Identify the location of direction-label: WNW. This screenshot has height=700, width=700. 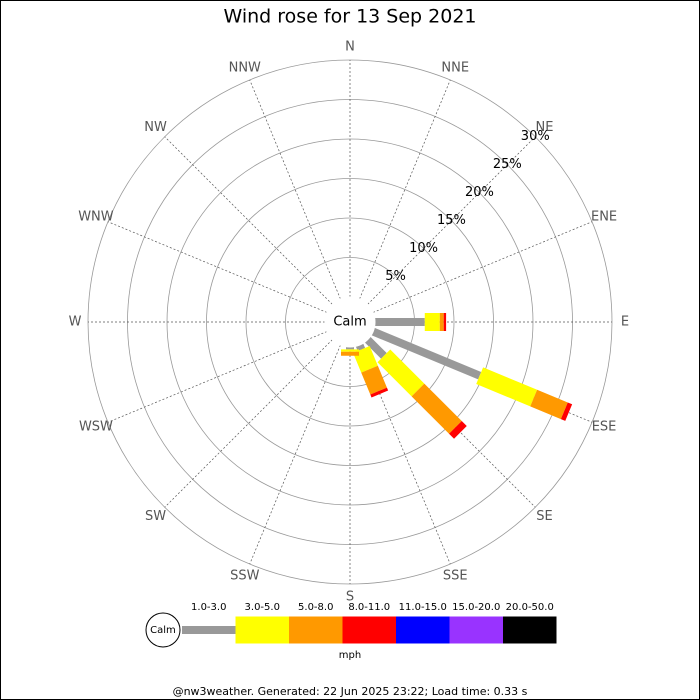
(96, 216).